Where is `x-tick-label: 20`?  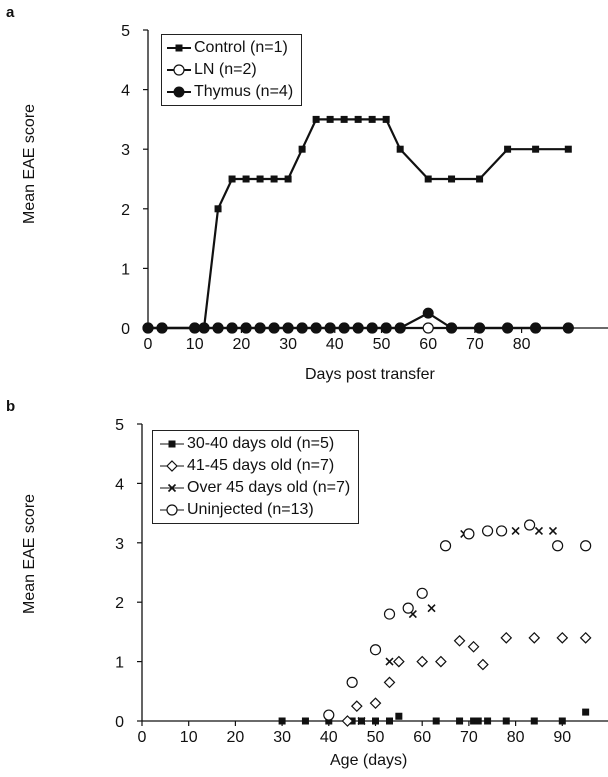 x-tick-label: 20 is located at coordinates (236, 737).